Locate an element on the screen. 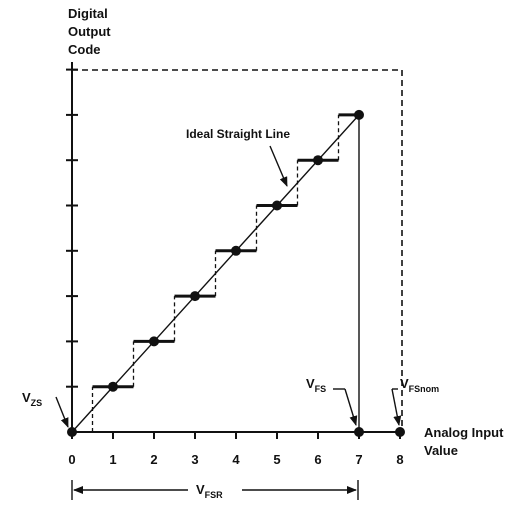 Image resolution: width=514 pixels, height=505 pixels. vfsnom-point is located at coordinates (400, 432).